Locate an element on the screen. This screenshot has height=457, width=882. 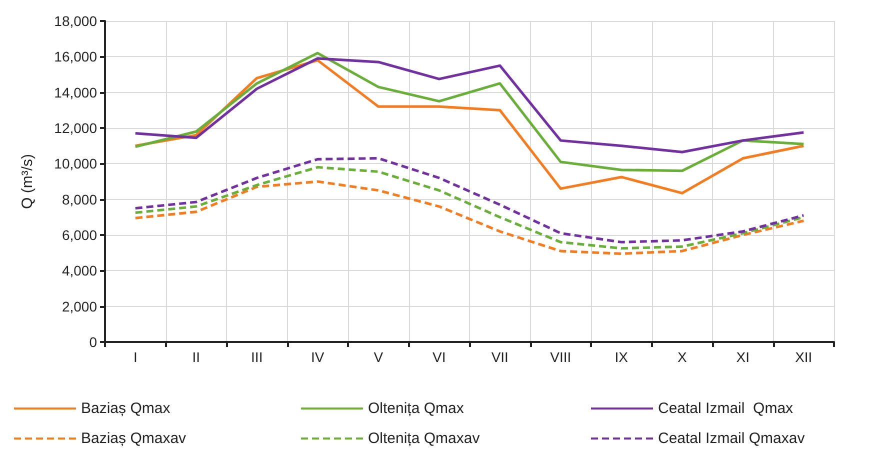
x-tick-label: VI is located at coordinates (439, 357).